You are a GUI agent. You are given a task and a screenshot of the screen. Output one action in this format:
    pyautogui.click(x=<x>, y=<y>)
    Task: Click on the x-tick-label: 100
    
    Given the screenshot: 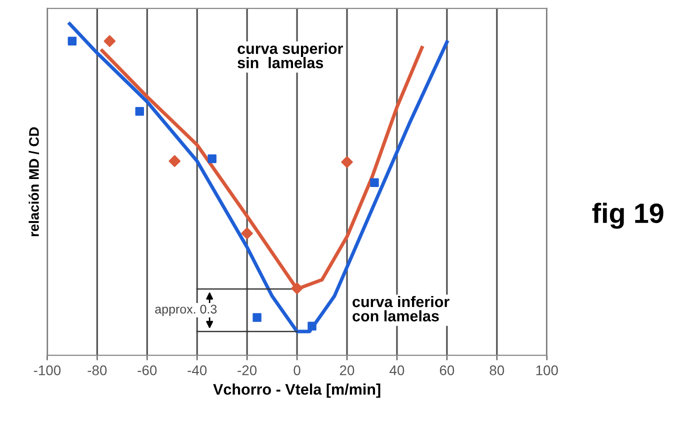 What is the action you would take?
    pyautogui.click(x=547, y=370)
    